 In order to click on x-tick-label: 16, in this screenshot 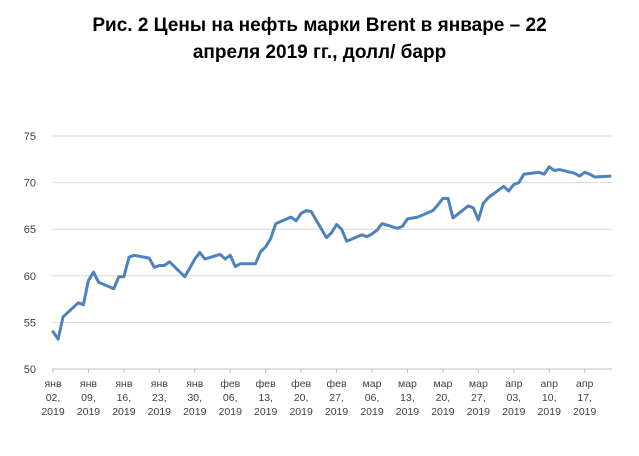, I will do `click(124, 398)`.